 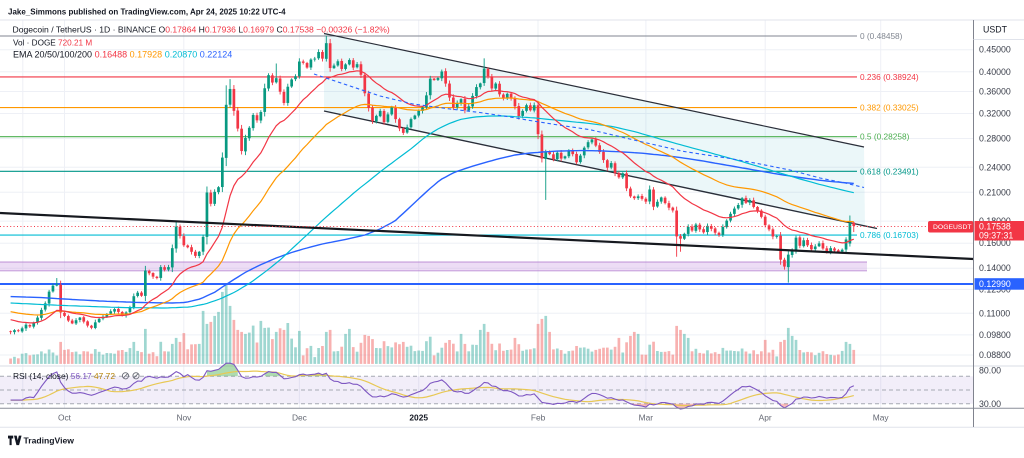 I want to click on svg-text: Dec, so click(x=299, y=418).